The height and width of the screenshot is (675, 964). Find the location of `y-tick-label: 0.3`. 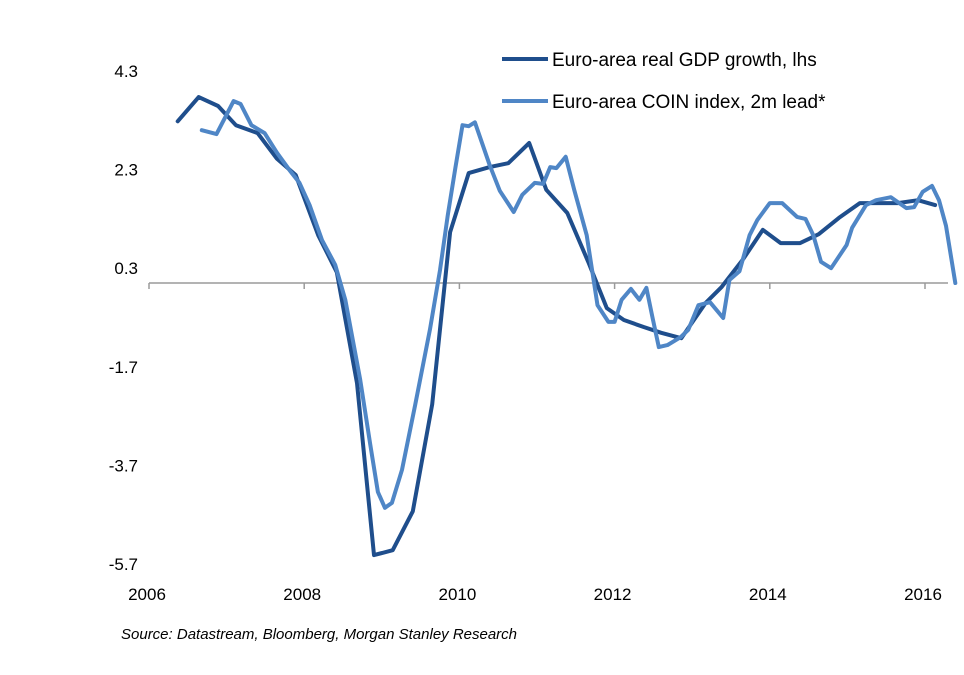

y-tick-label: 0.3 is located at coordinates (126, 268).